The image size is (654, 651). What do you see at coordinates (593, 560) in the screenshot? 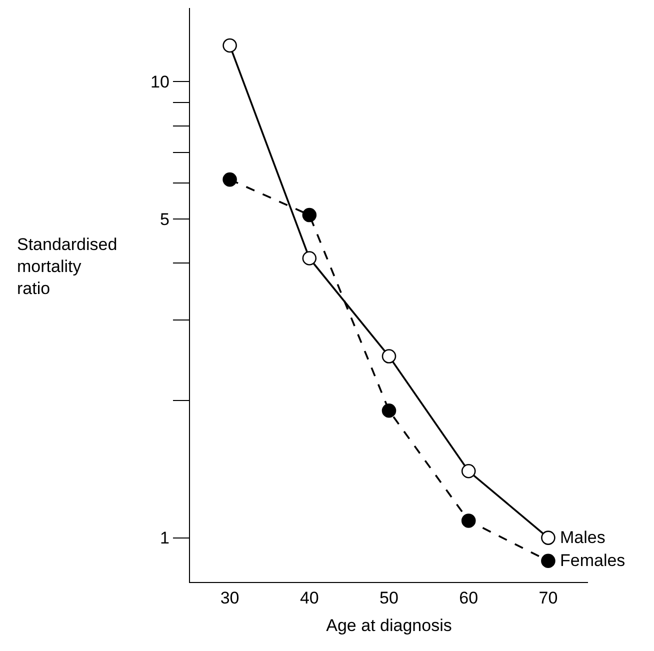
I see `series-label: Females` at bounding box center [593, 560].